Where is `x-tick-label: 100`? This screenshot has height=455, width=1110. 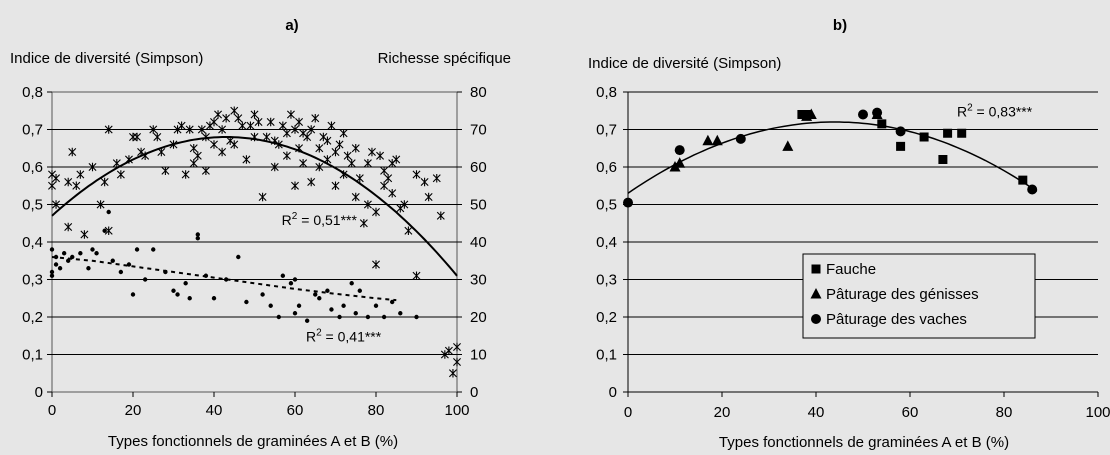 x-tick-label: 100 is located at coordinates (1097, 412).